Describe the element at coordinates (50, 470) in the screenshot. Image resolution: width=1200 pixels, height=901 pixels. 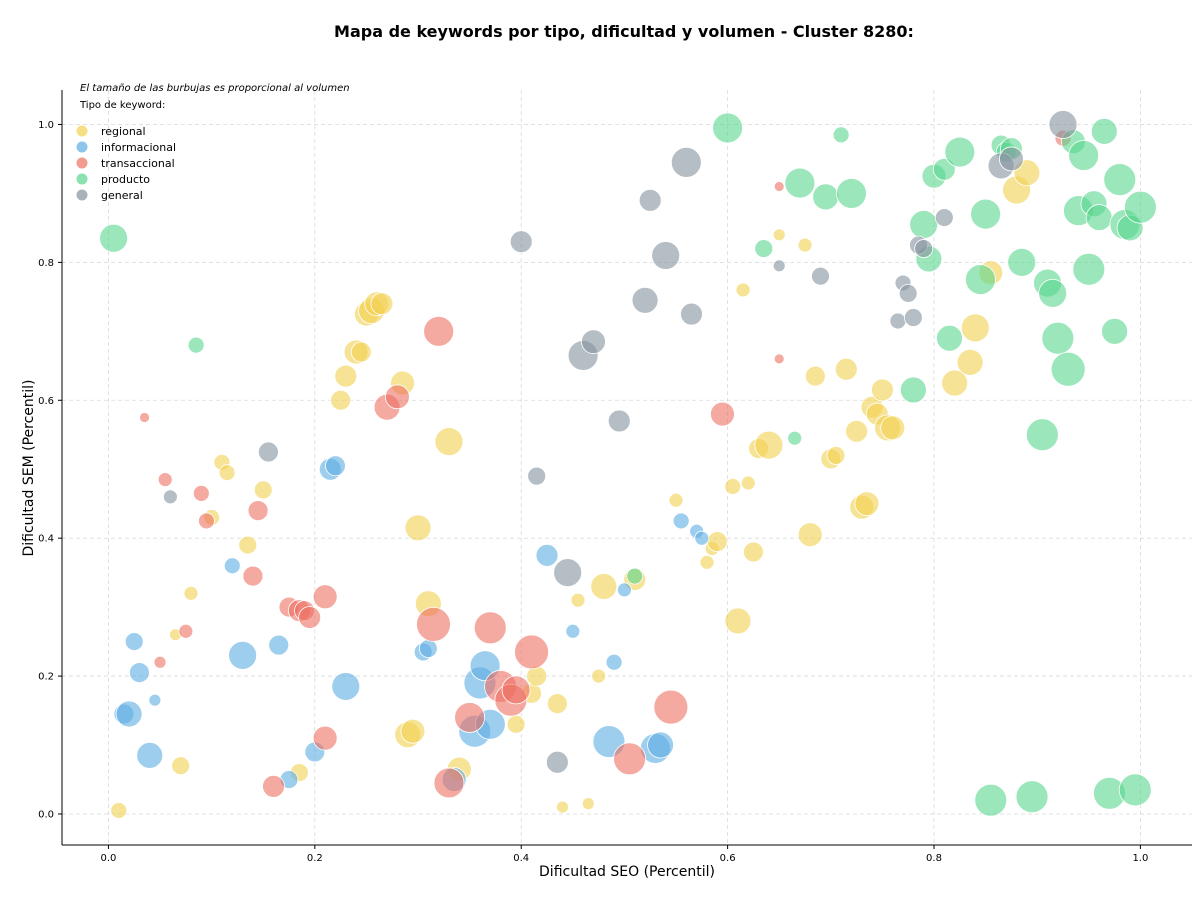
I see `y-ticks: 0.0 0.2 0.4 0.6 0.8 1.0` at that location.